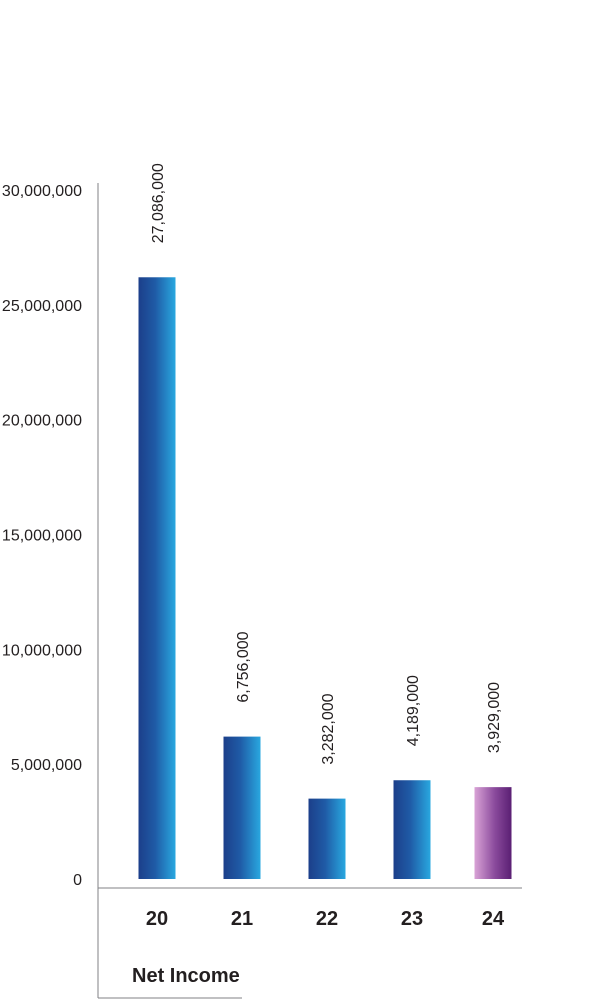 This screenshot has height=1002, width=589. What do you see at coordinates (157, 919) in the screenshot?
I see `x-tick-label: 20` at bounding box center [157, 919].